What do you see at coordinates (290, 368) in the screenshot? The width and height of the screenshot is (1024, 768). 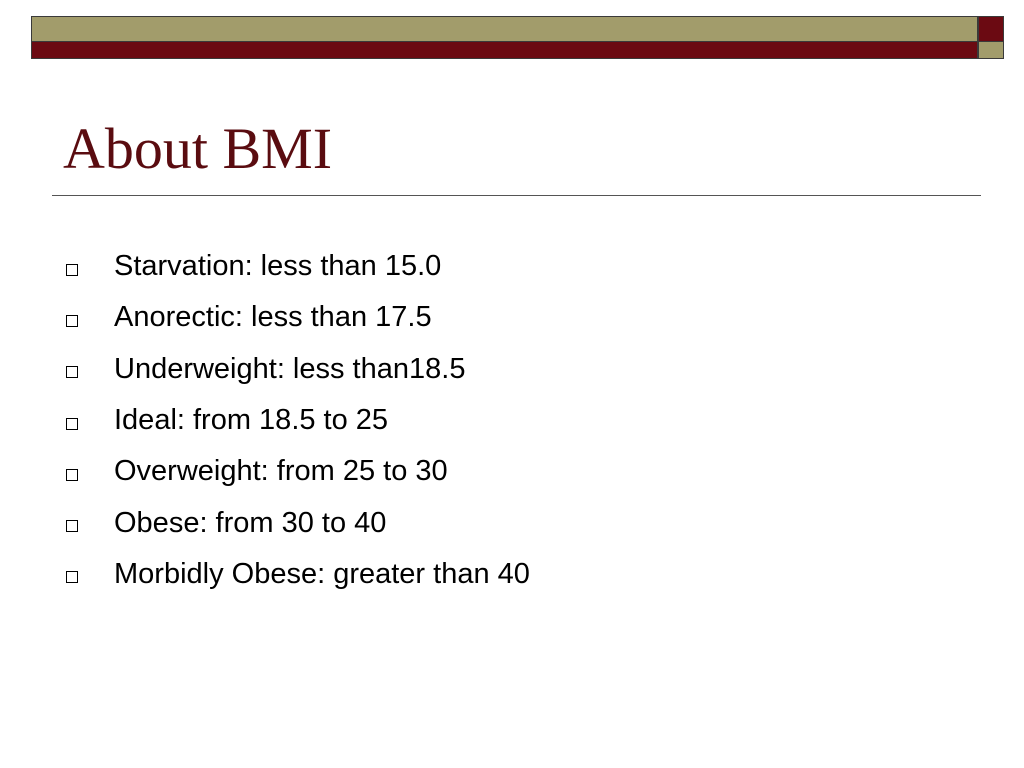 I see `bullet-text: Underweight: less than18.5` at bounding box center [290, 368].